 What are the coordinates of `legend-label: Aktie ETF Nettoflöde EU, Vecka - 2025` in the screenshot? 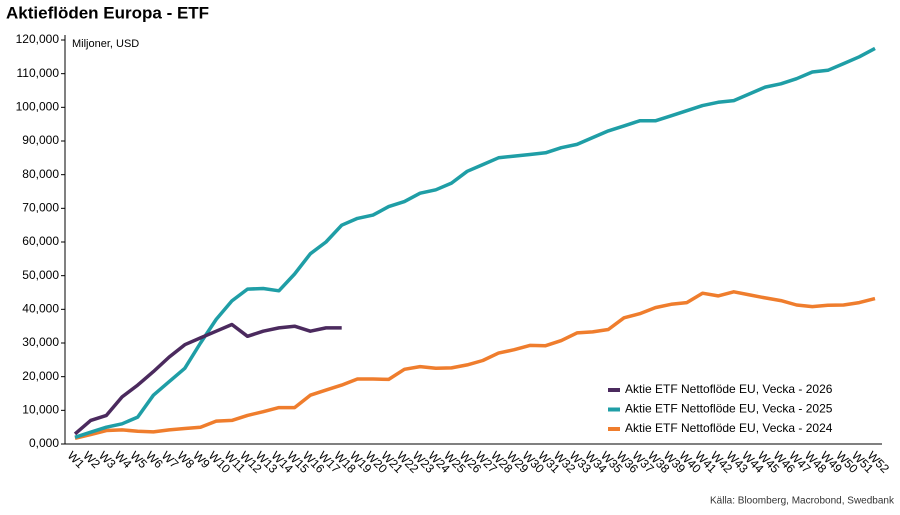 It's located at (729, 409).